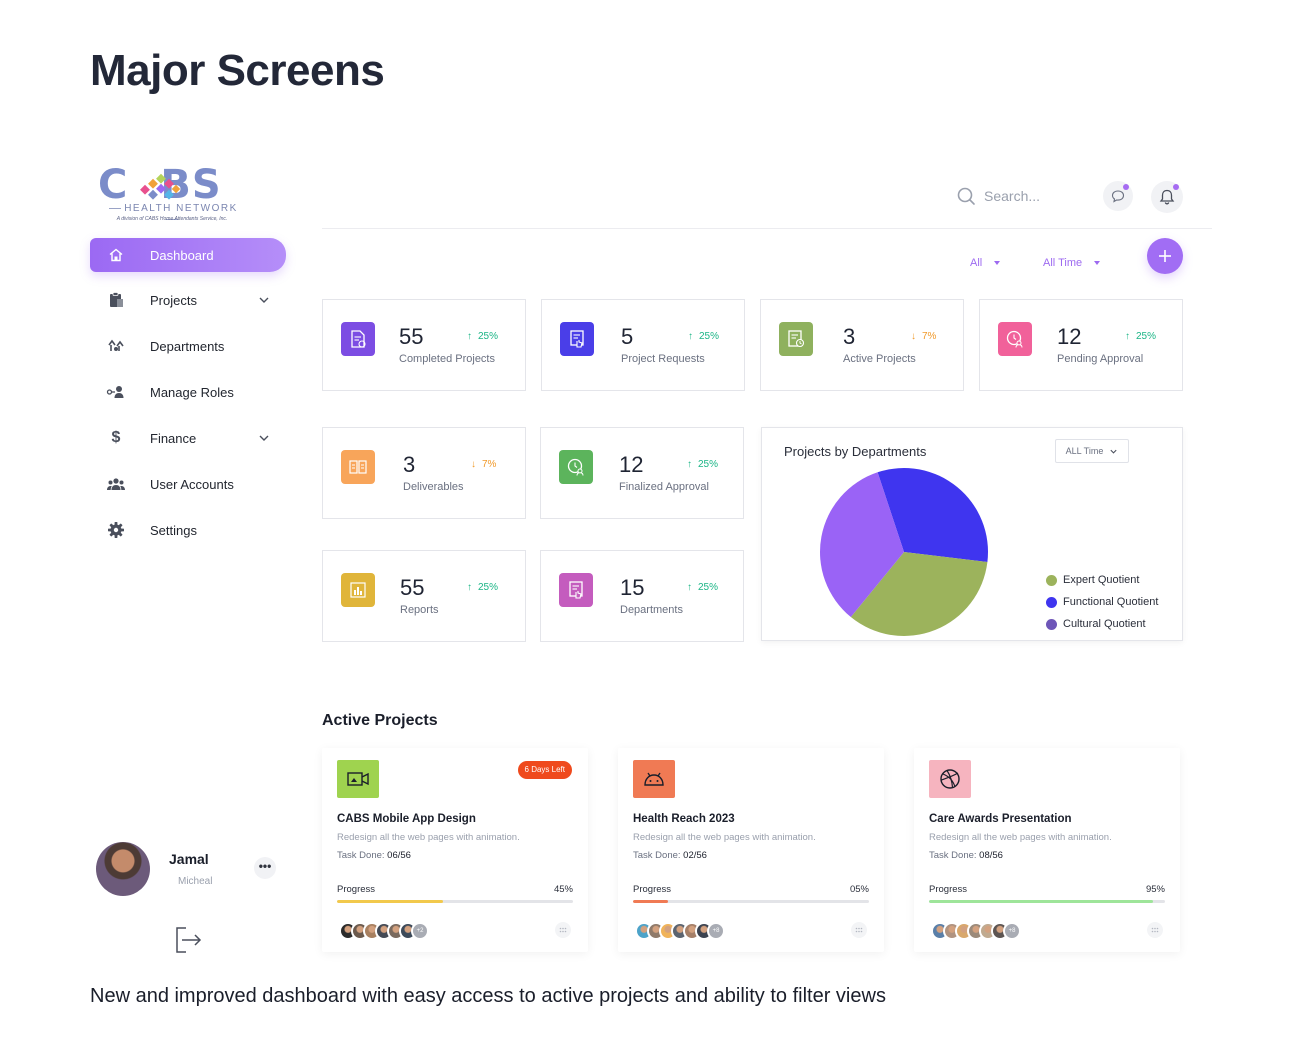 This screenshot has width=1300, height=1043. Describe the element at coordinates (859, 889) in the screenshot. I see `progress-value: 05%` at that location.